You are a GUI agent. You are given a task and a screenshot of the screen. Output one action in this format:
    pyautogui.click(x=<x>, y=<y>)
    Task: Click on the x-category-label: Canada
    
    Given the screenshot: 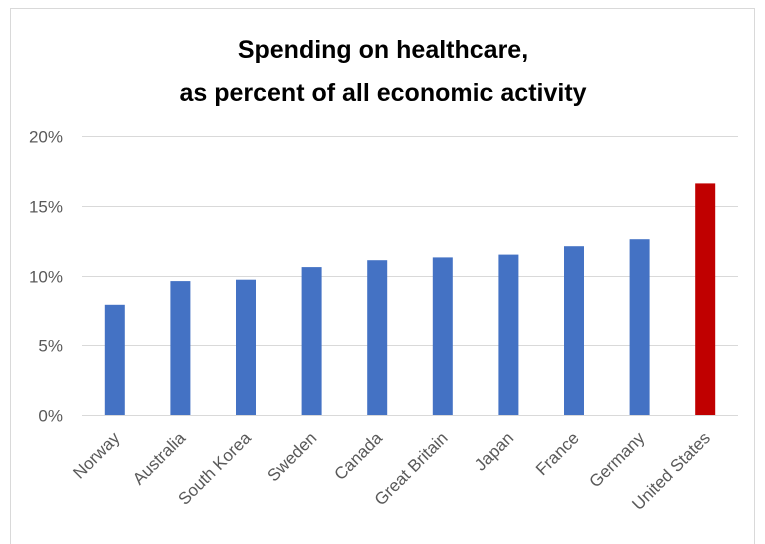 What is the action you would take?
    pyautogui.click(x=358, y=456)
    